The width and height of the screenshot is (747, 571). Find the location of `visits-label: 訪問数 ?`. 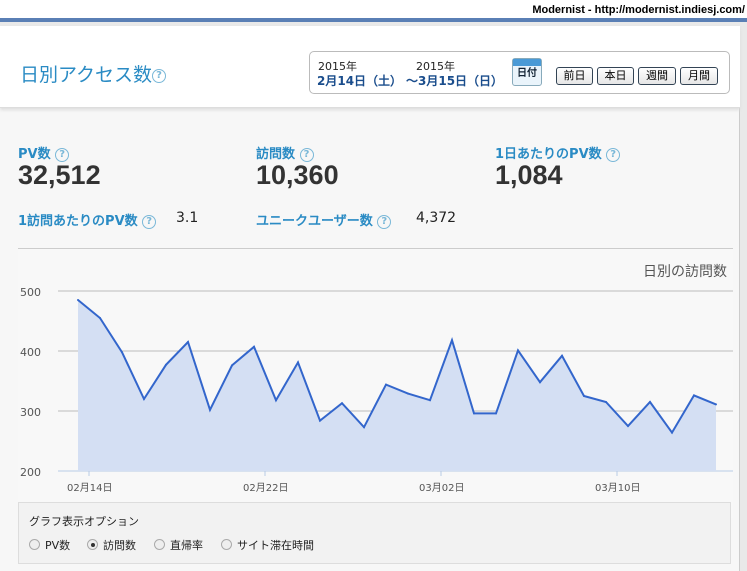

visits-label: 訪問数 ? is located at coordinates (285, 152).